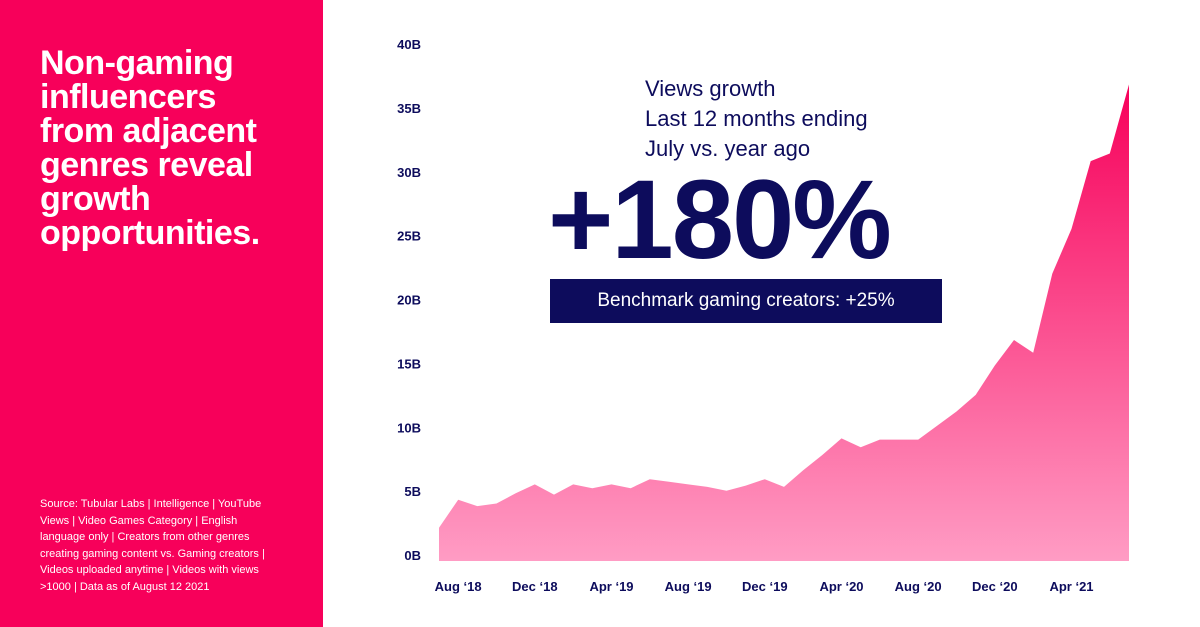 This screenshot has width=1200, height=627. I want to click on y-tick-label: 15B, so click(409, 363).